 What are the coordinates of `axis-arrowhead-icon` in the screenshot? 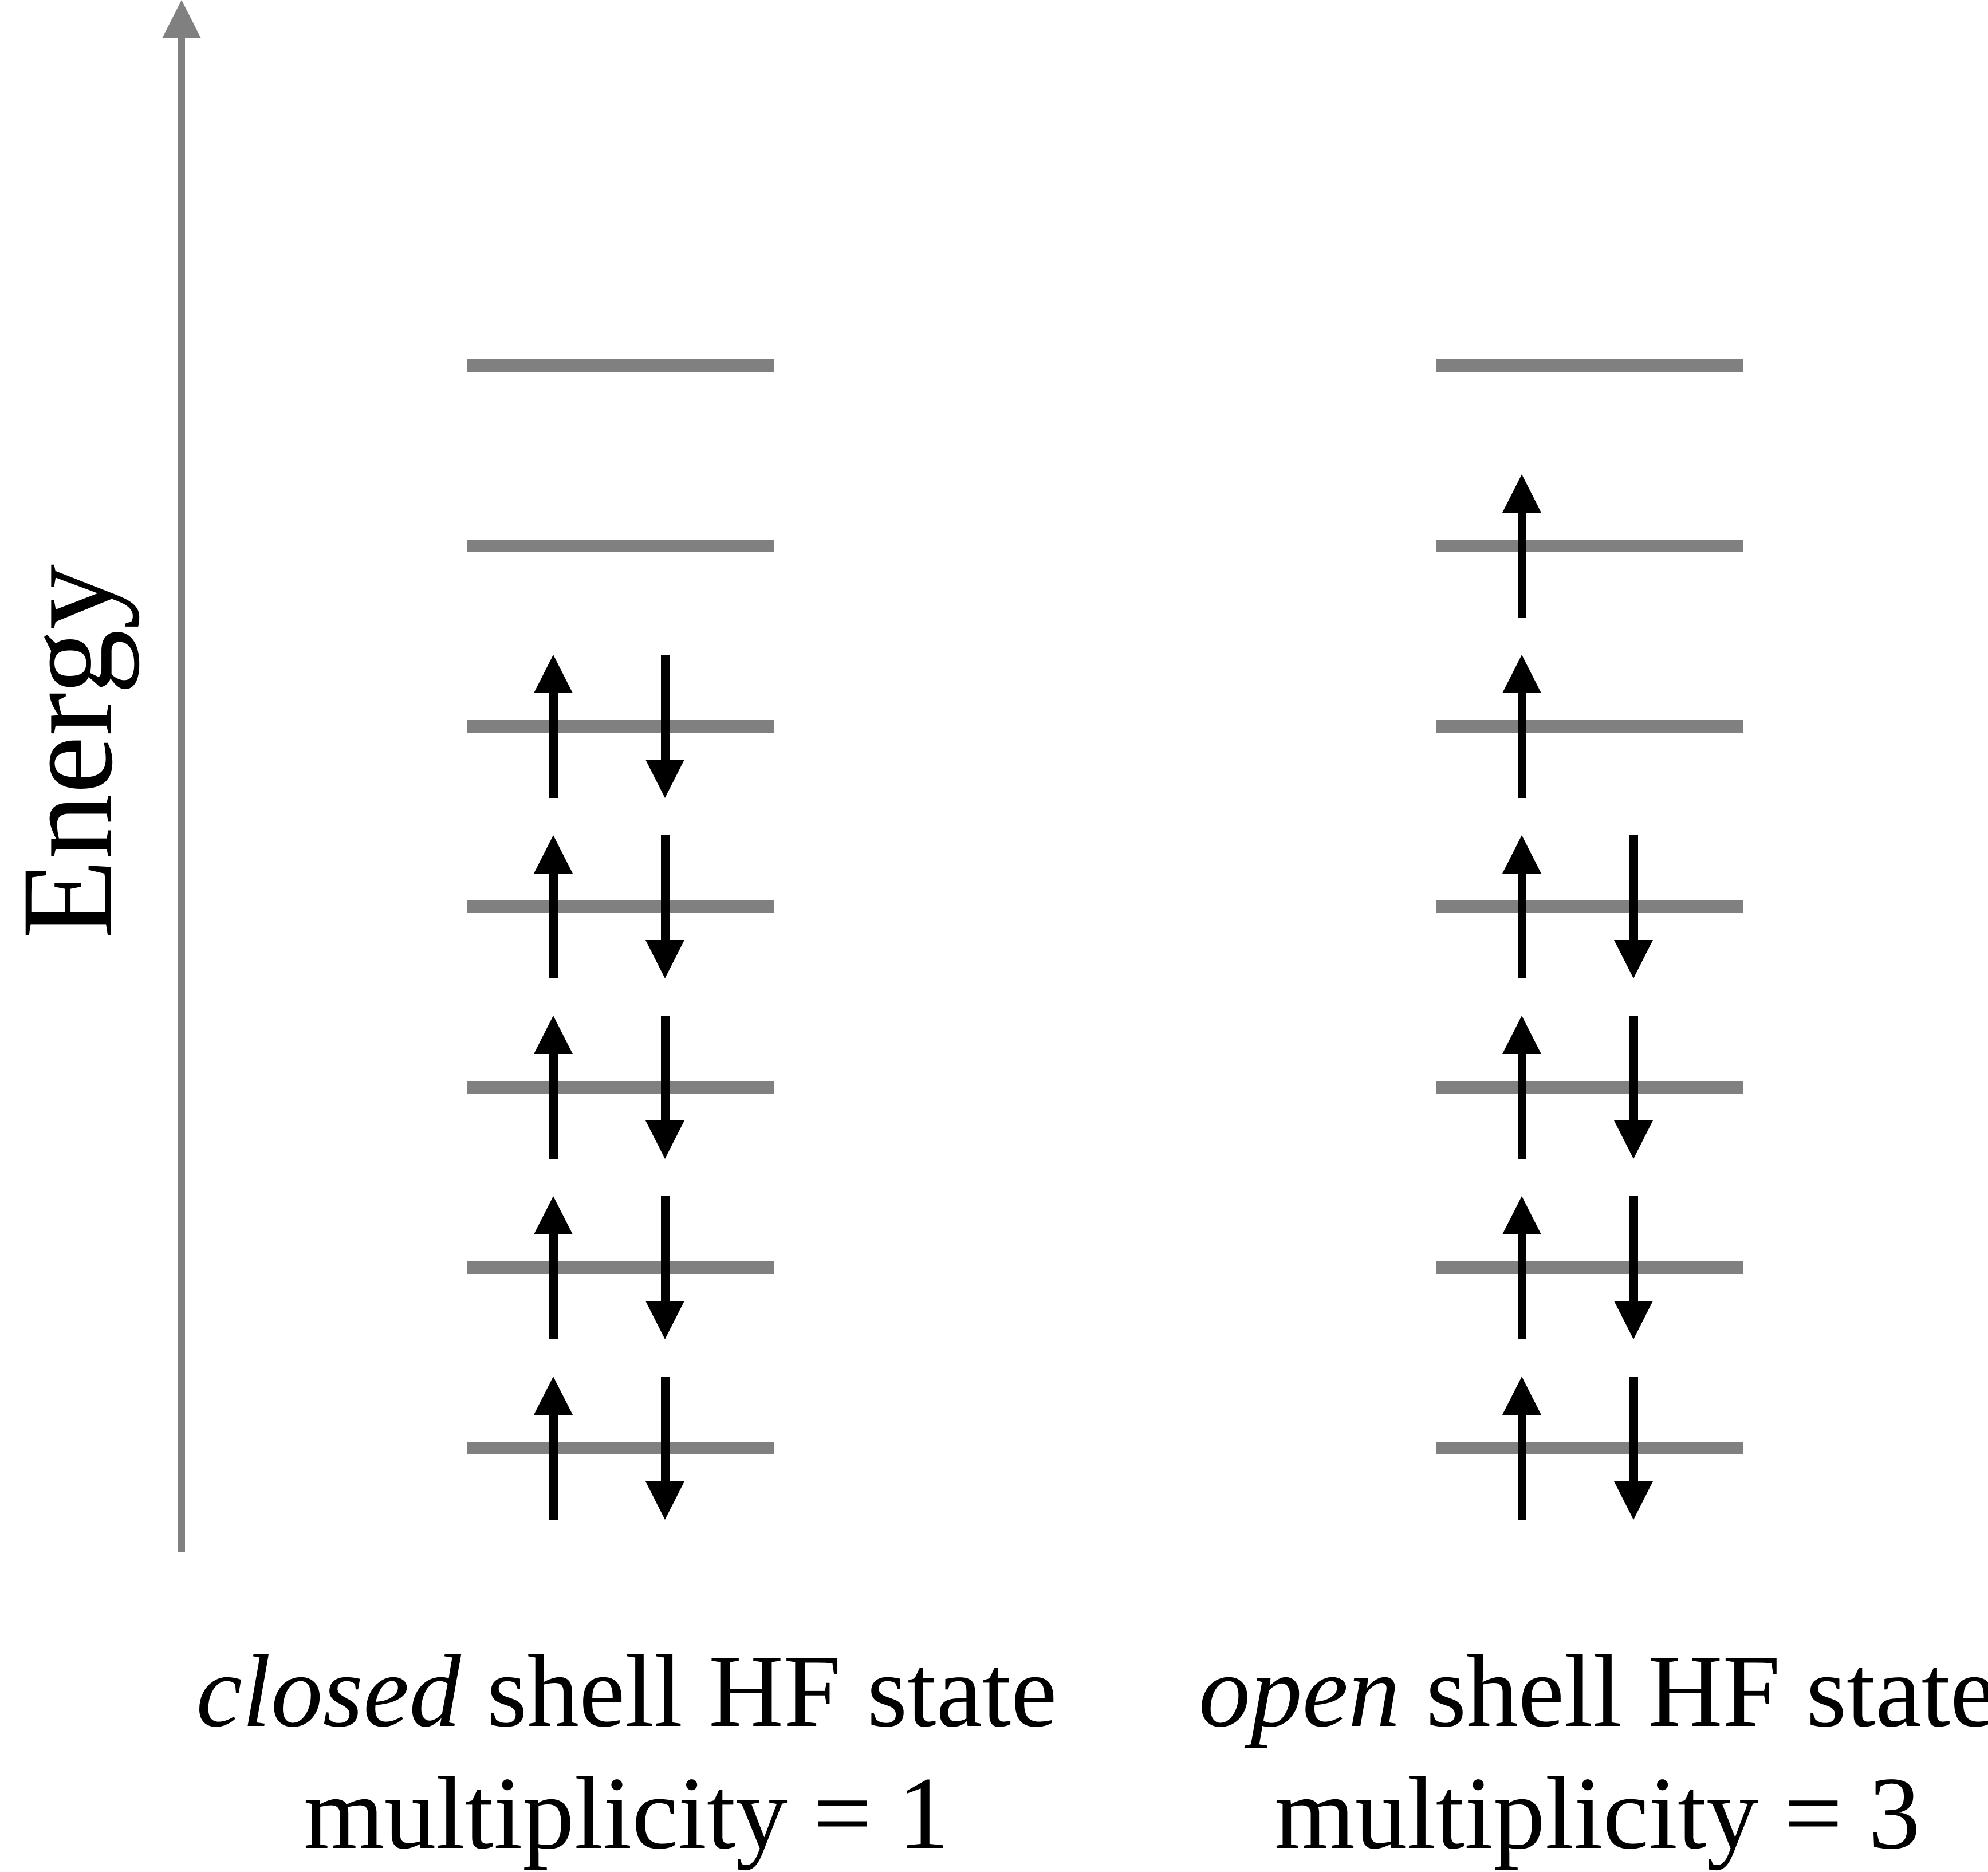 It's located at (181, 19).